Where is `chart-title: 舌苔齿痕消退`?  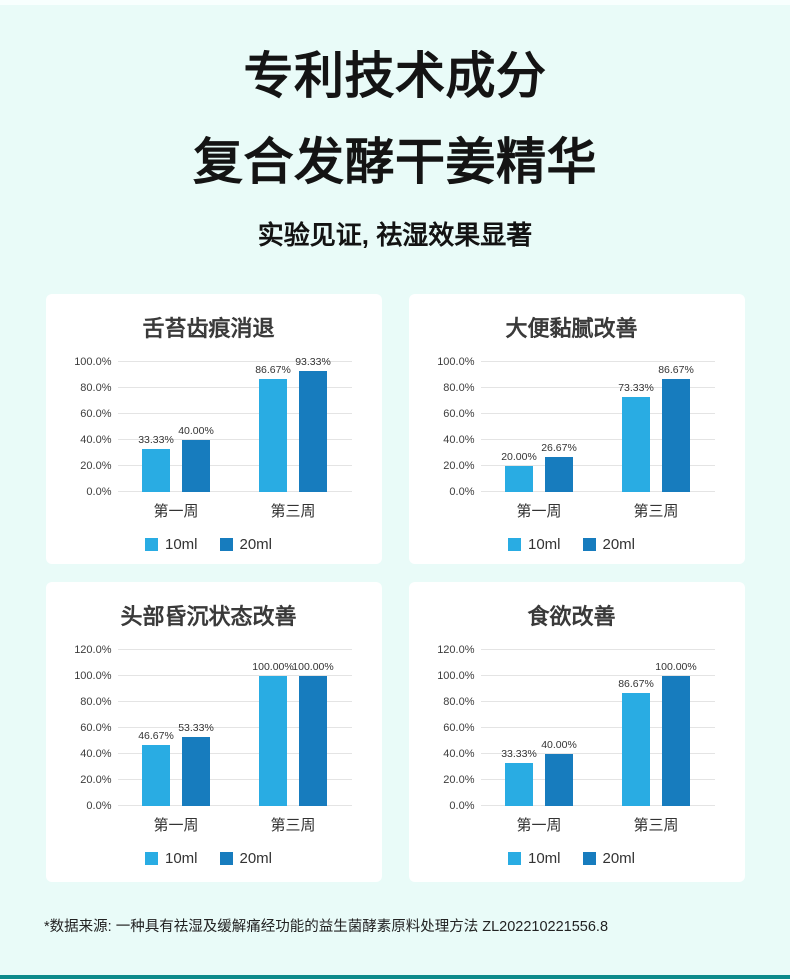
chart-title: 舌苔齿痕消退 is located at coordinates (208, 328).